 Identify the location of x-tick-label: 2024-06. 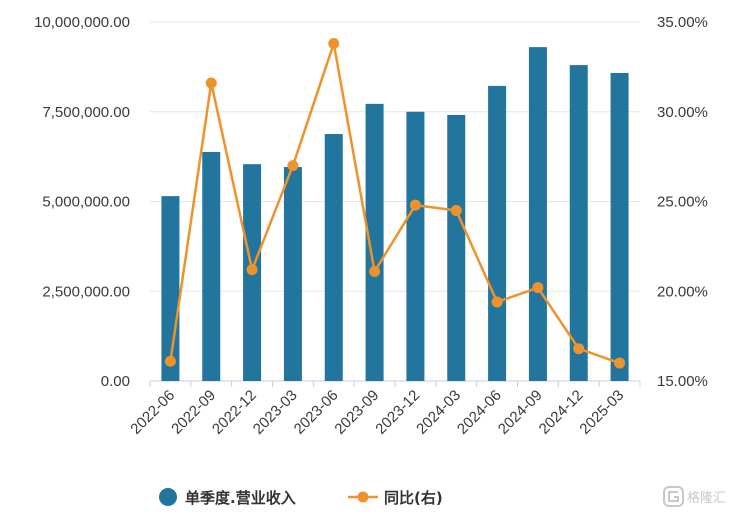
(479, 412).